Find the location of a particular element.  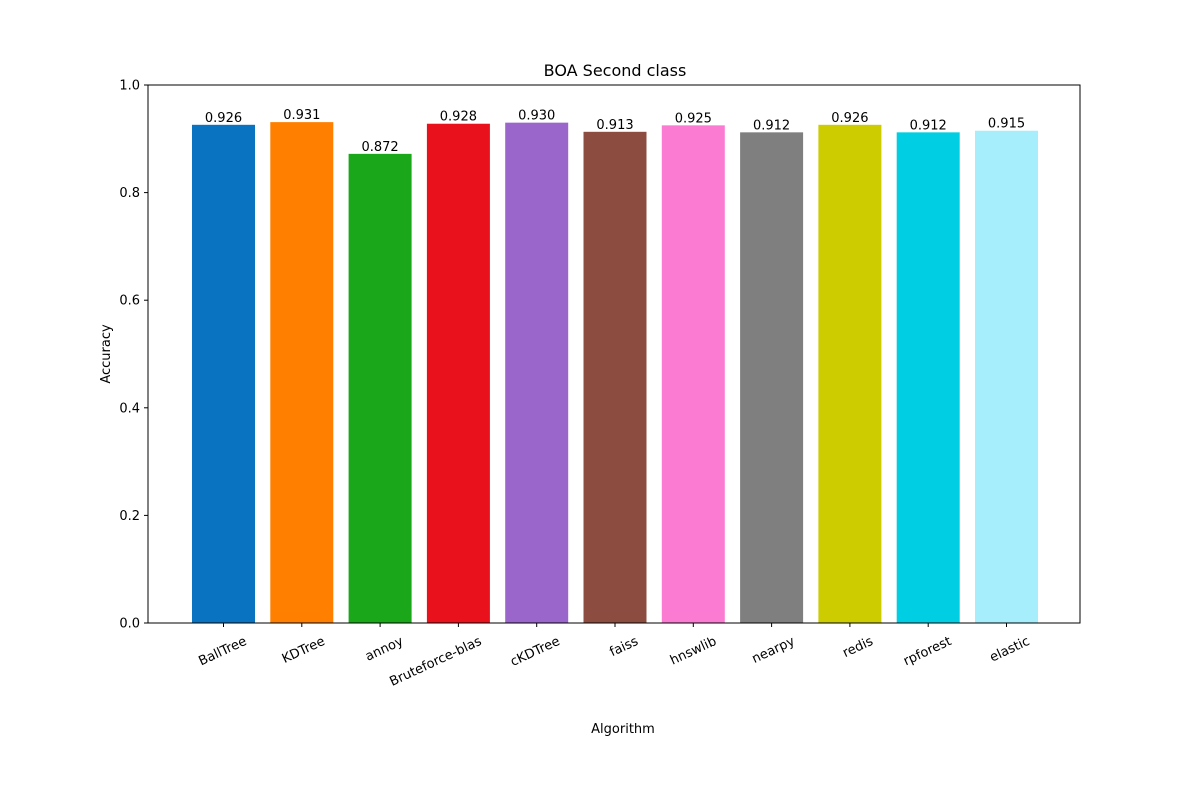

x-tick-label: faiss is located at coordinates (623, 647).